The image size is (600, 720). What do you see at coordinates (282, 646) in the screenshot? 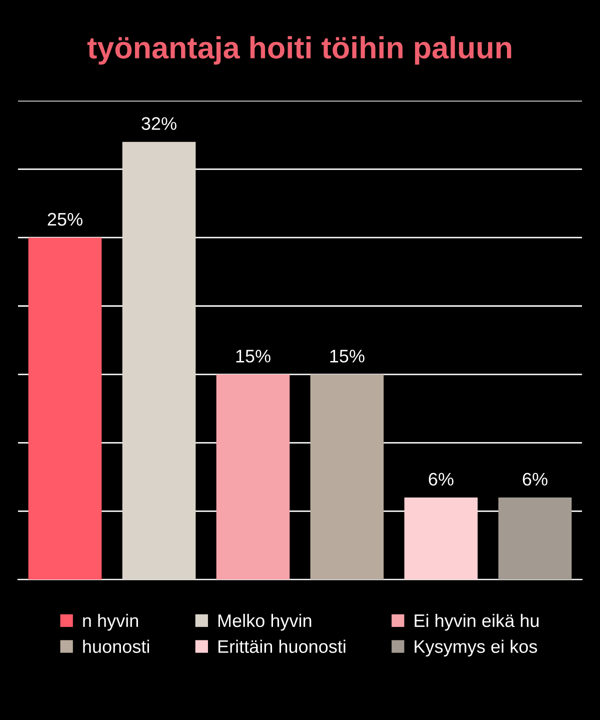
I see `legend-label: Erittäin huonosti` at bounding box center [282, 646].